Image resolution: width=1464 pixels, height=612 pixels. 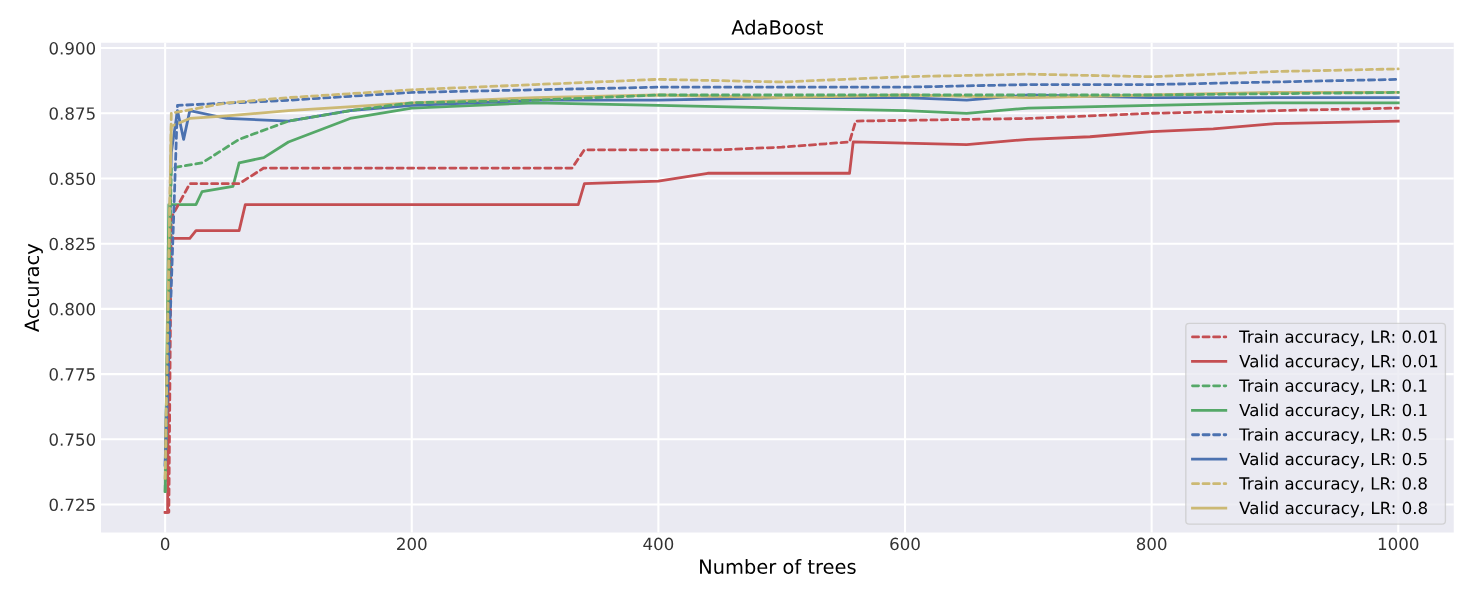 I want to click on y-tick-label: 0.825, so click(x=72, y=244).